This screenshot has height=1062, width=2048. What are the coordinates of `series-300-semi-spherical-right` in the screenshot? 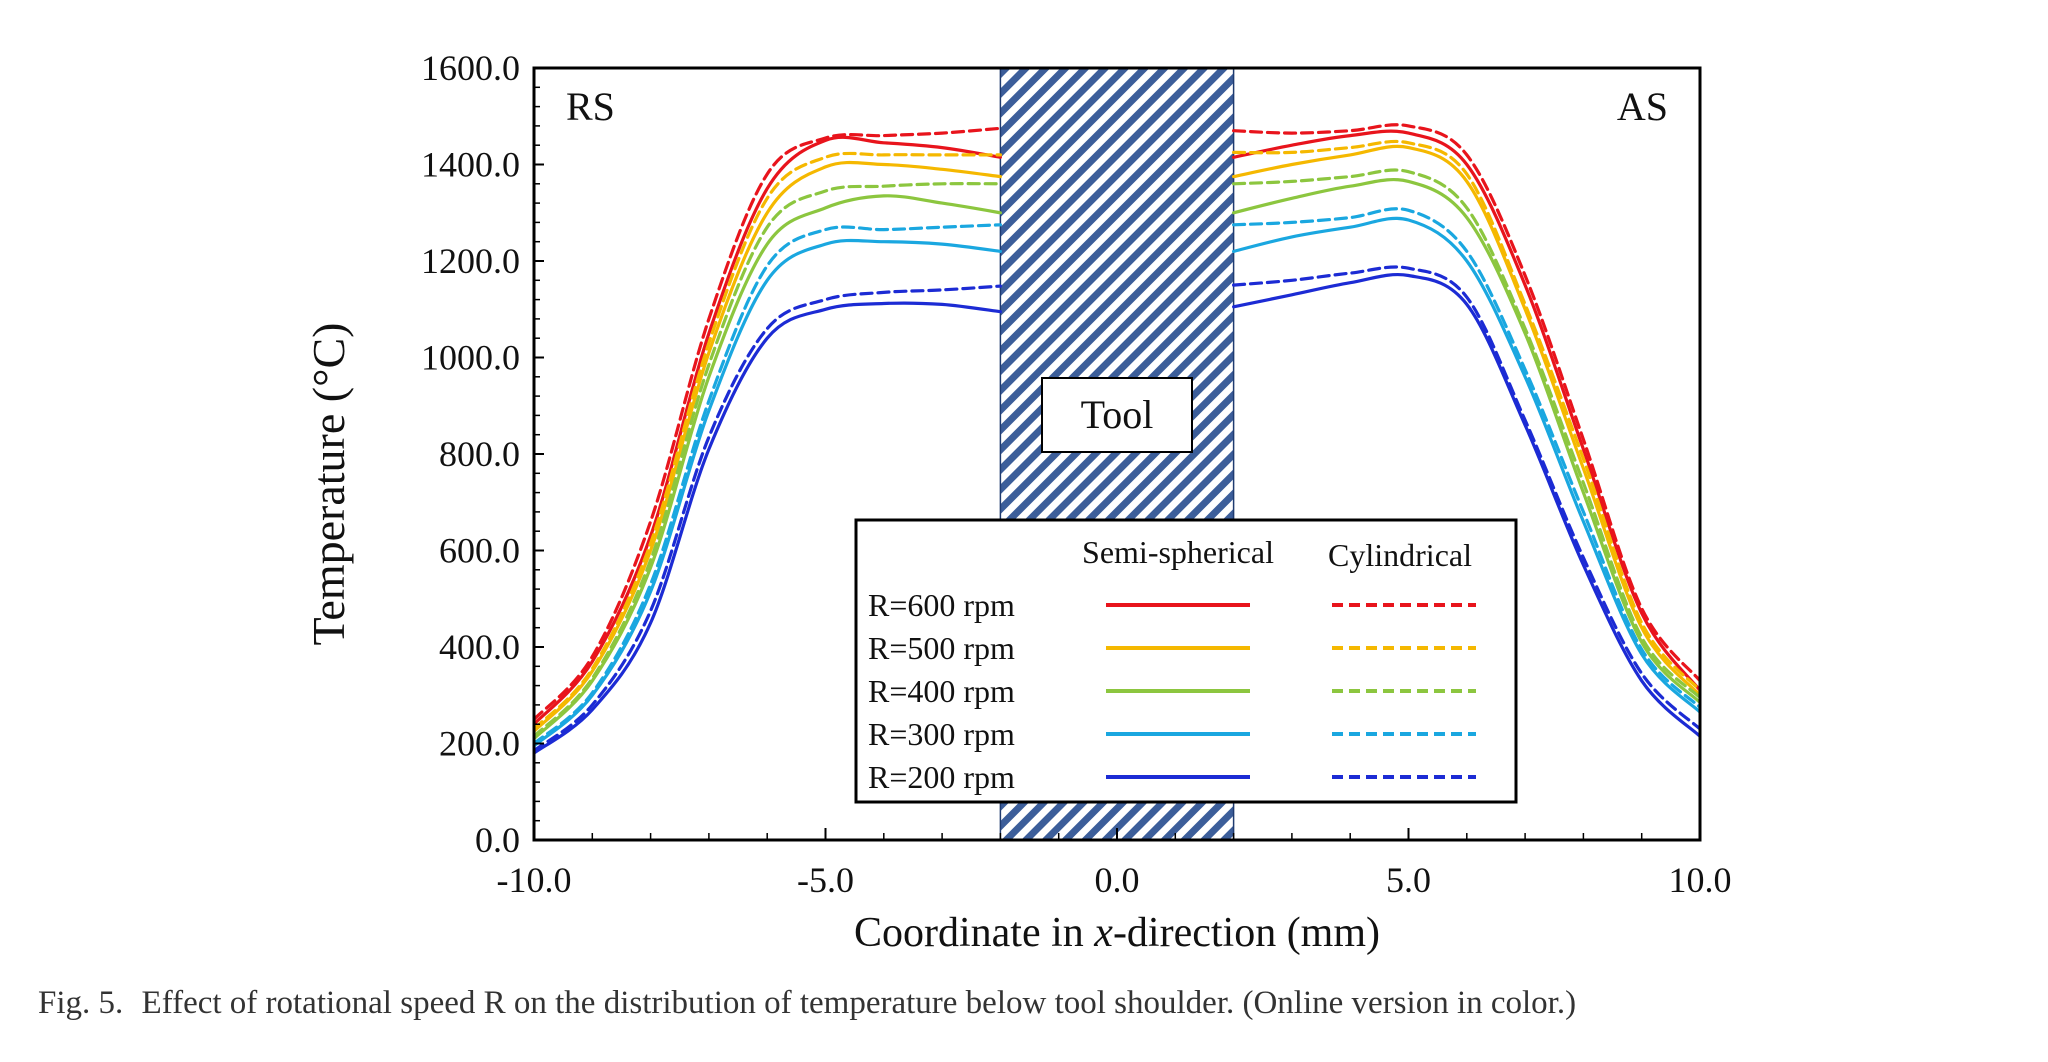 It's located at (1466, 465).